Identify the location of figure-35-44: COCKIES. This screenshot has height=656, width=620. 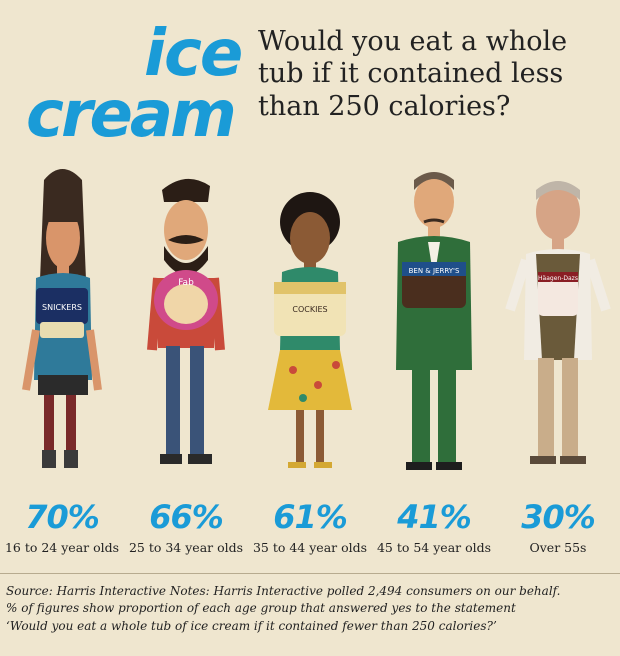
(310, 320).